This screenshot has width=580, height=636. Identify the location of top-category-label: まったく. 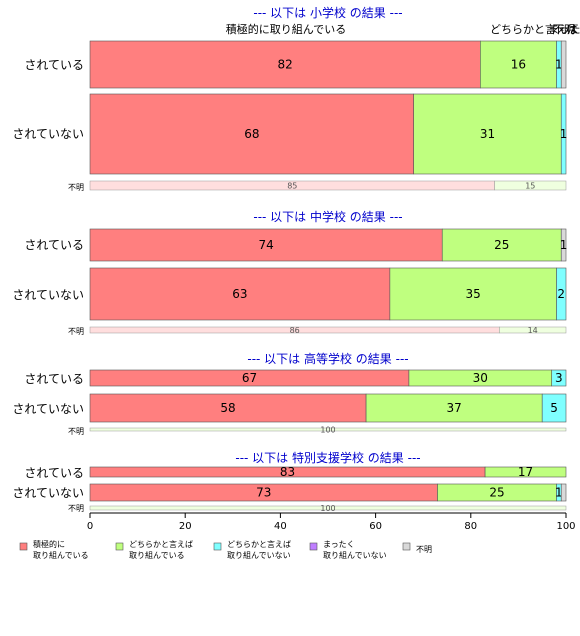
(564, 29).